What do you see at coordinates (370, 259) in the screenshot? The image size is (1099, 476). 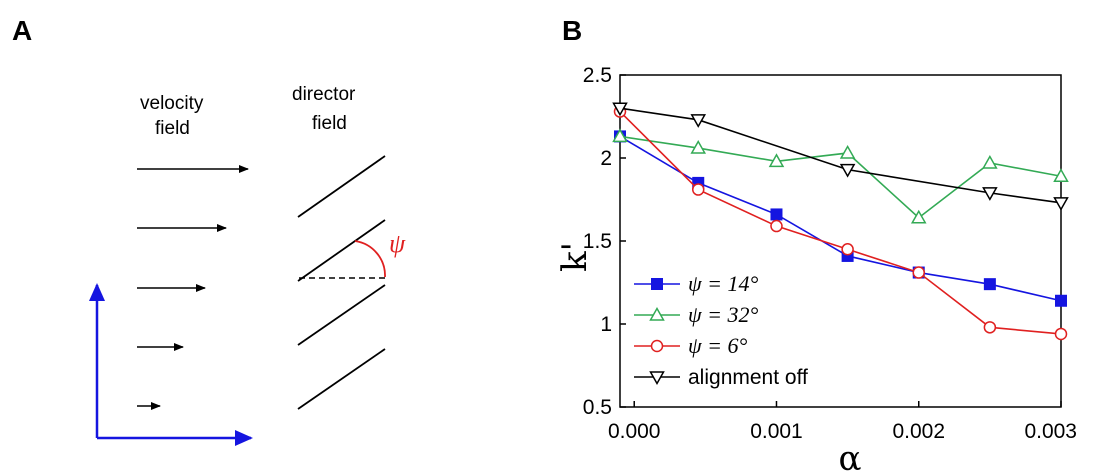 I see `angle-arc` at bounding box center [370, 259].